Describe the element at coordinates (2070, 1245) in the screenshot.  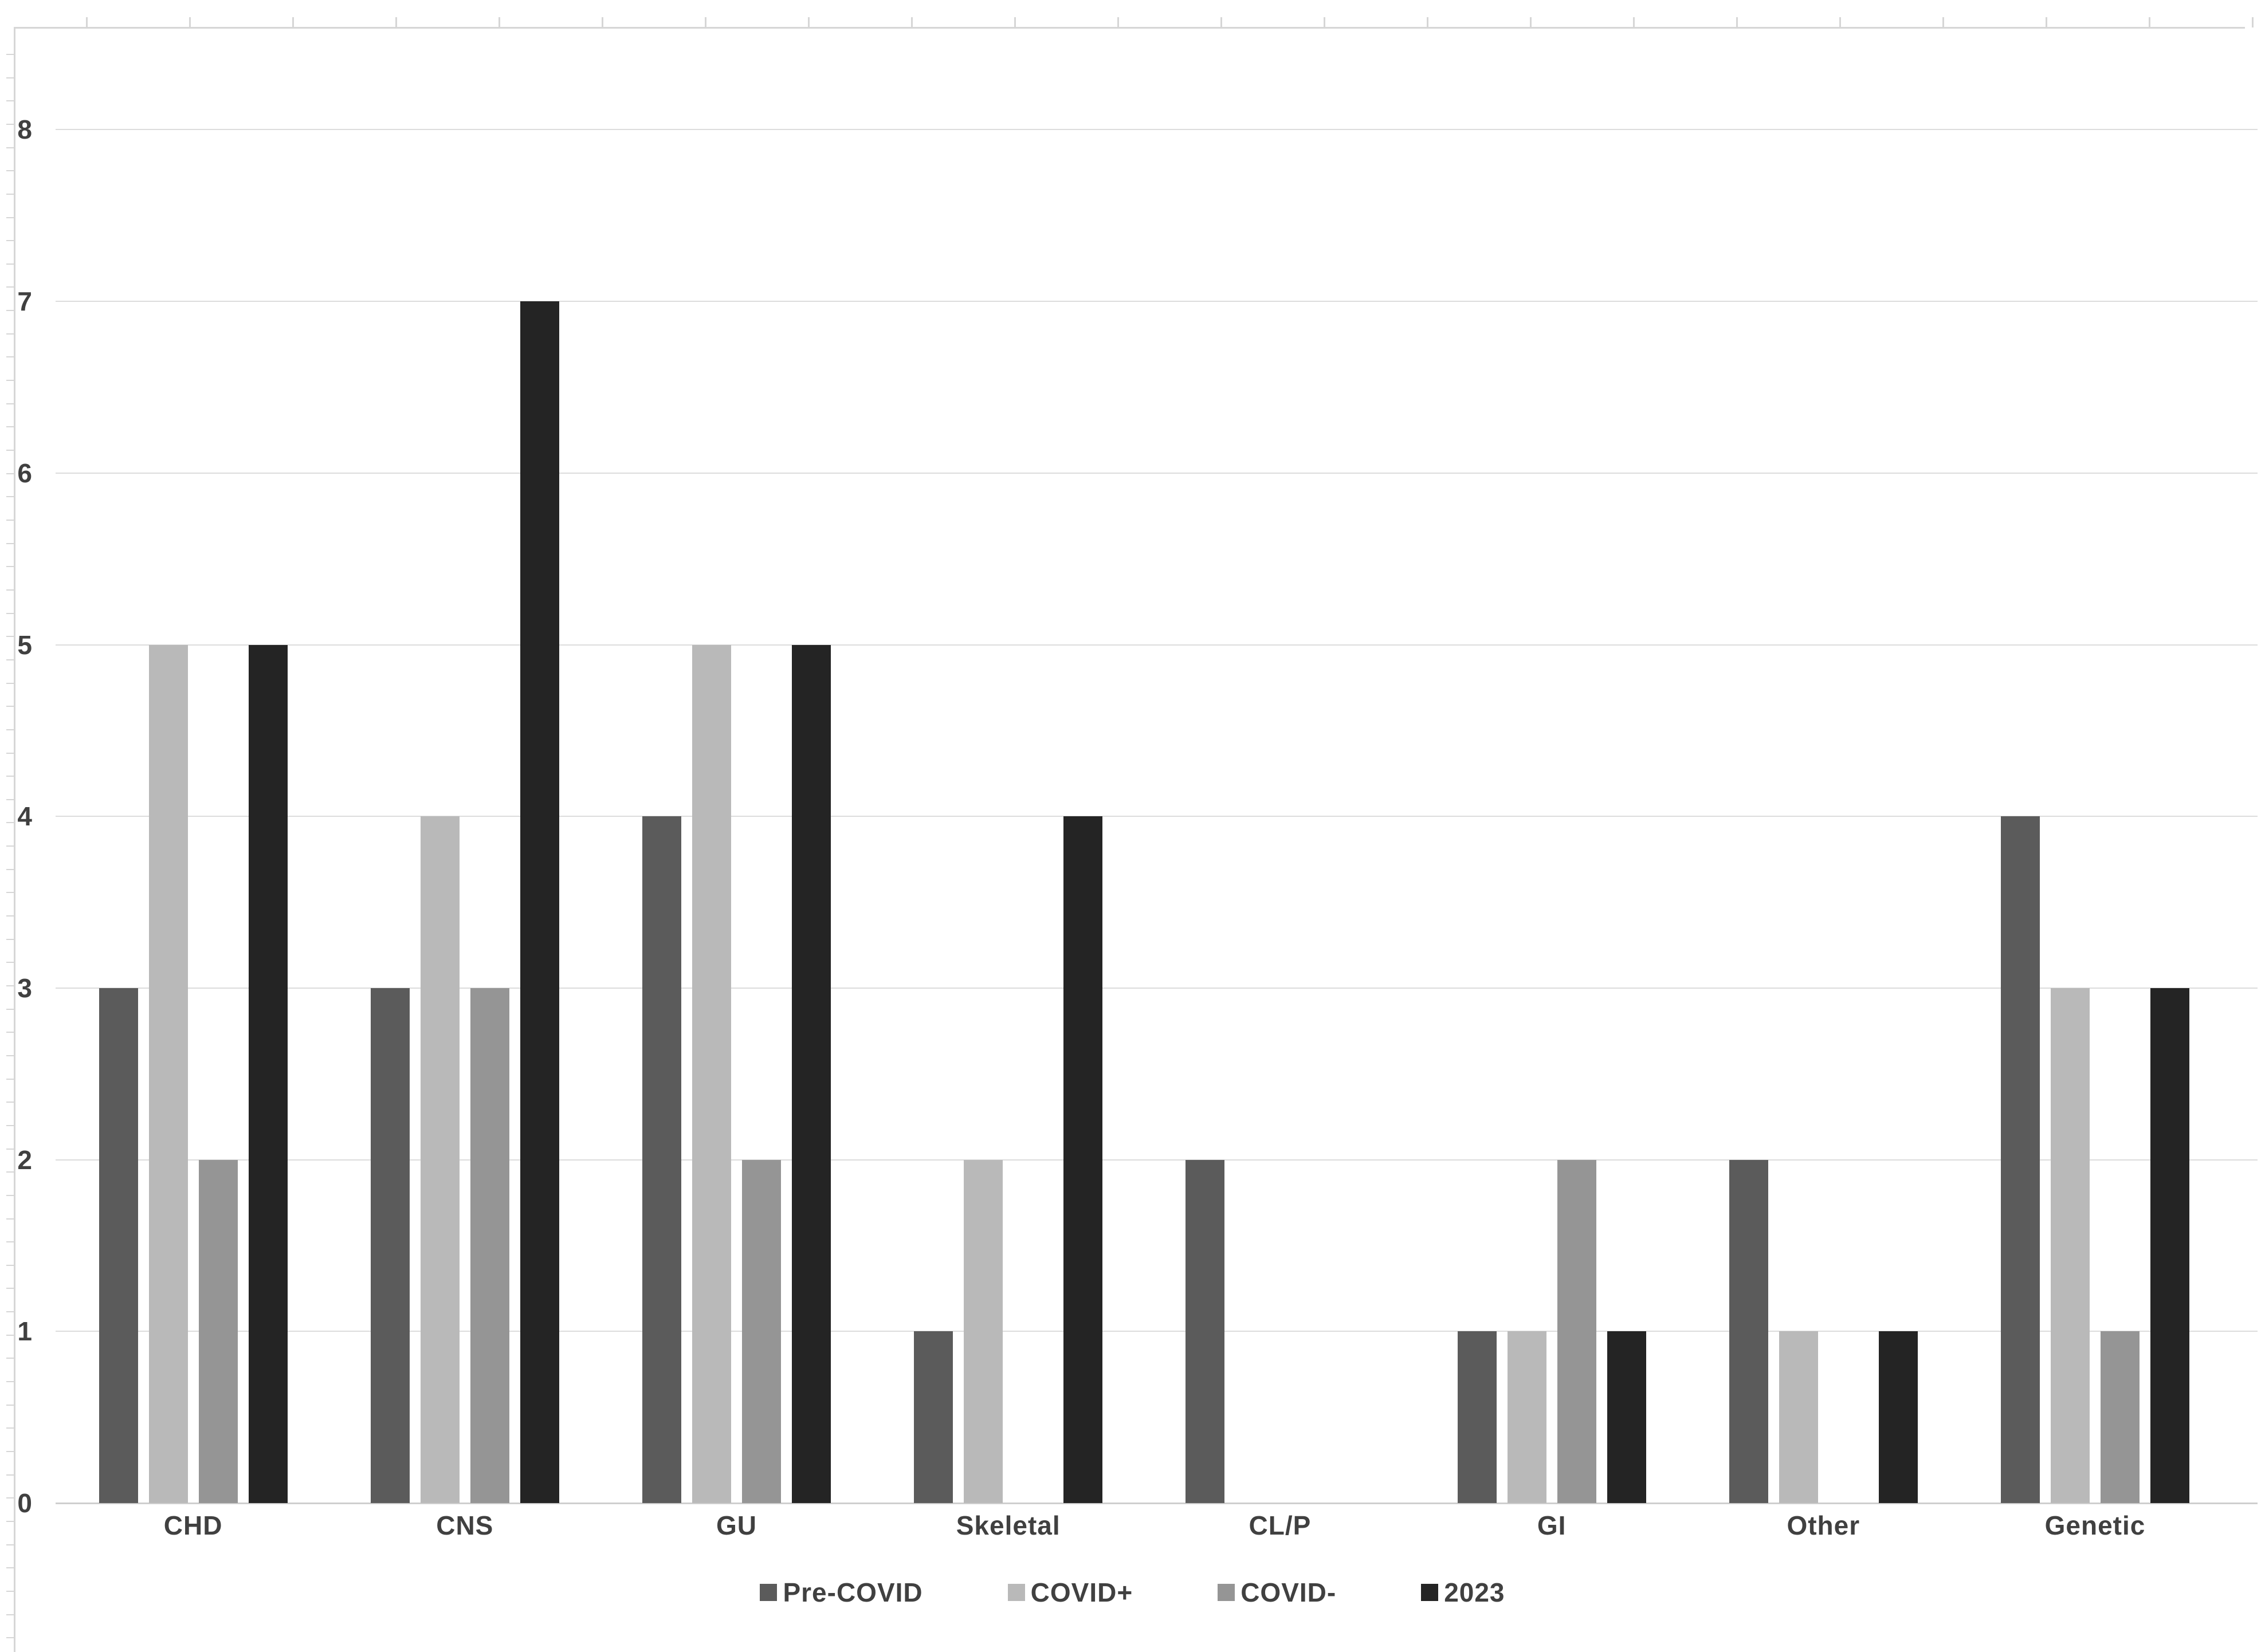
I see `bar-COVID+-Genetic` at that location.